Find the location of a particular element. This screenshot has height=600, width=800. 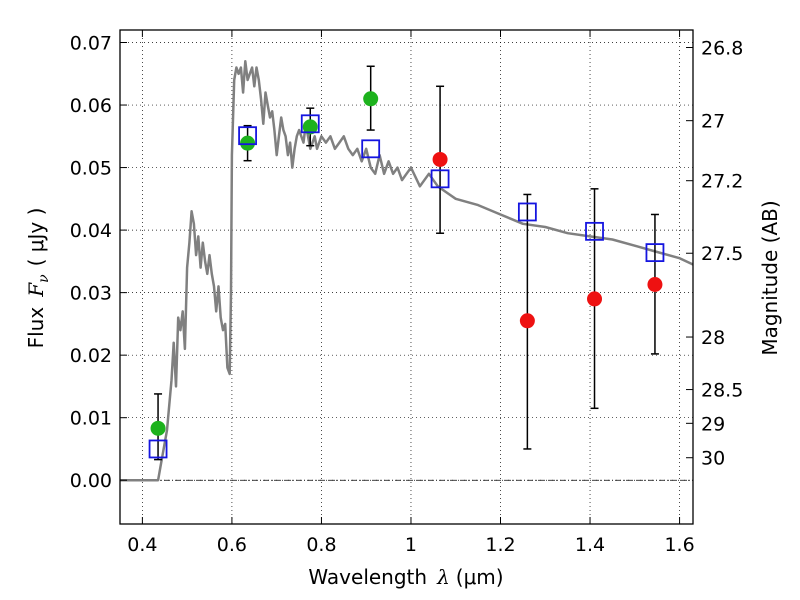

x-axis-label: Wavelength λ (μm) is located at coordinates (405, 577).